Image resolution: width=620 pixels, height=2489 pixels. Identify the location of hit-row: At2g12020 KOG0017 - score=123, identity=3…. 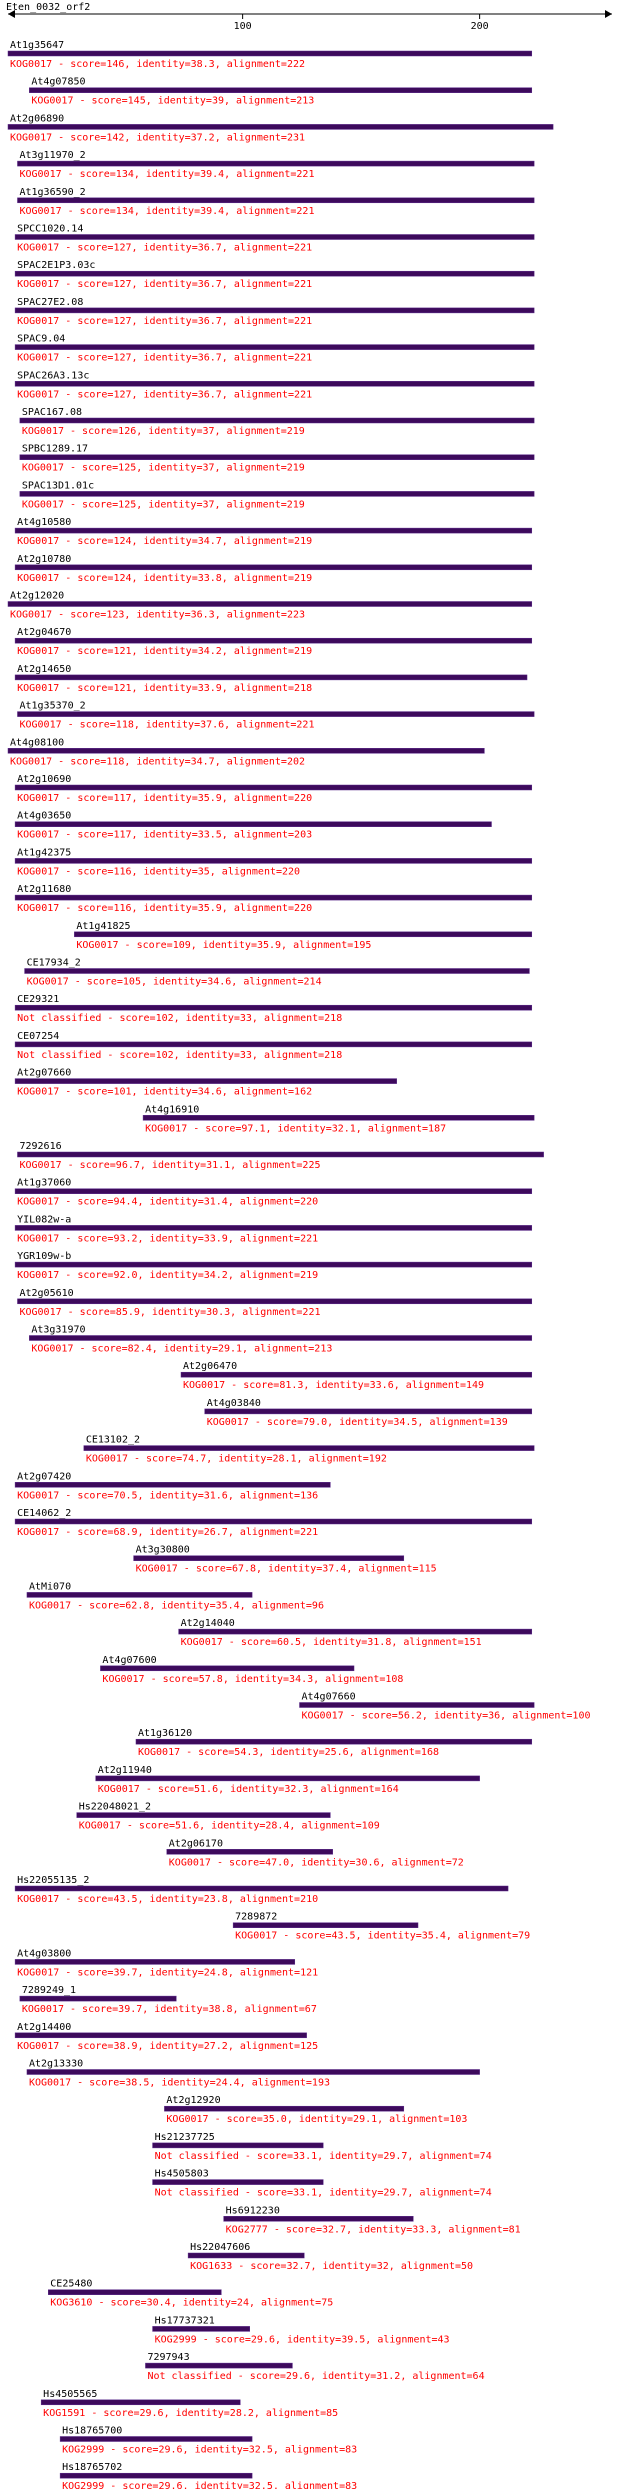
(270, 606).